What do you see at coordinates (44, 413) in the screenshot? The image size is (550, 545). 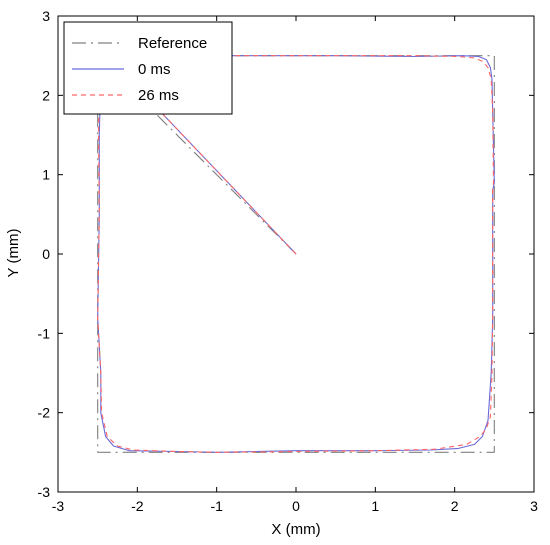 I see `y-tick-label: -2` at bounding box center [44, 413].